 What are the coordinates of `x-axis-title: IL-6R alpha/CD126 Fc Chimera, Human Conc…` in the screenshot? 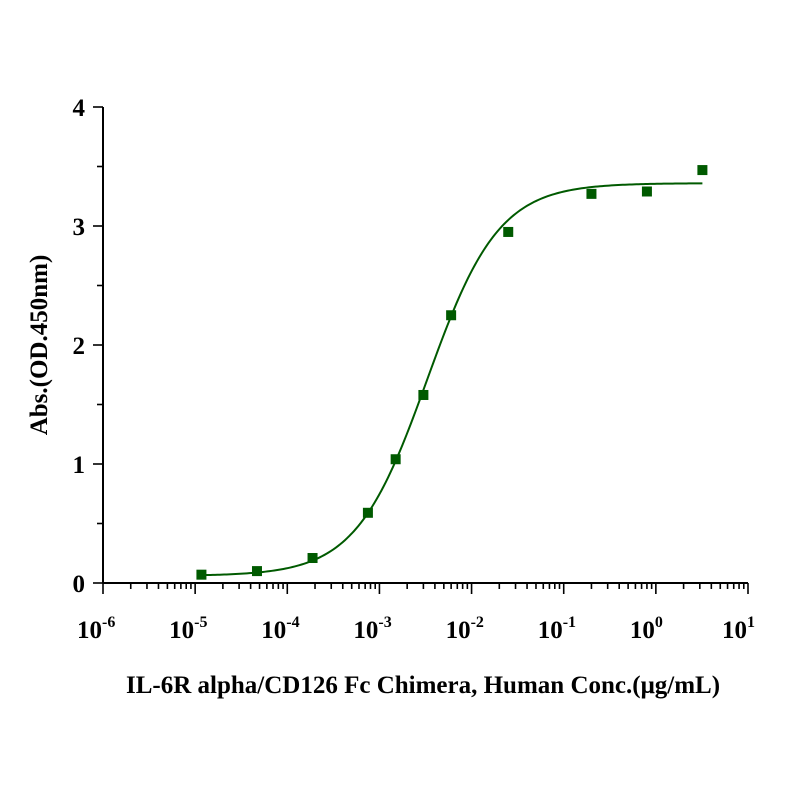 It's located at (423, 685).